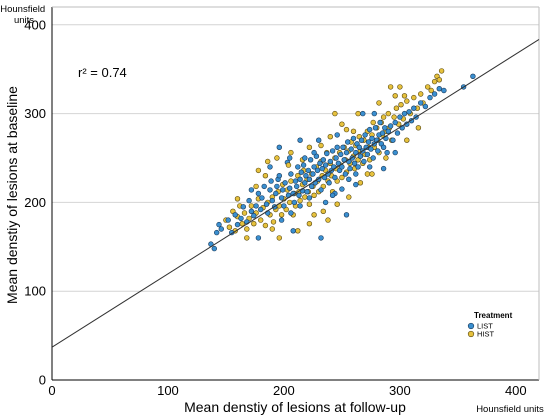  I want to click on legend-marker-list, so click(471, 326).